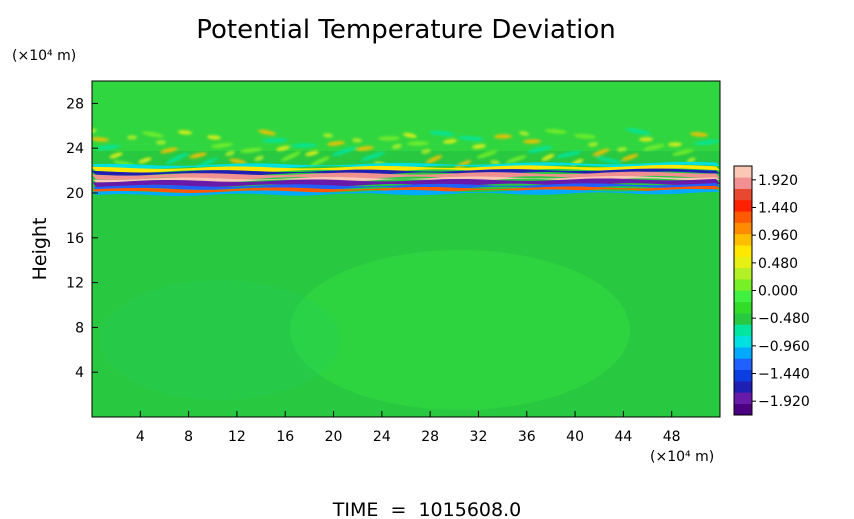 This screenshot has height=519, width=854. I want to click on y-tick-label: 28, so click(75, 104).